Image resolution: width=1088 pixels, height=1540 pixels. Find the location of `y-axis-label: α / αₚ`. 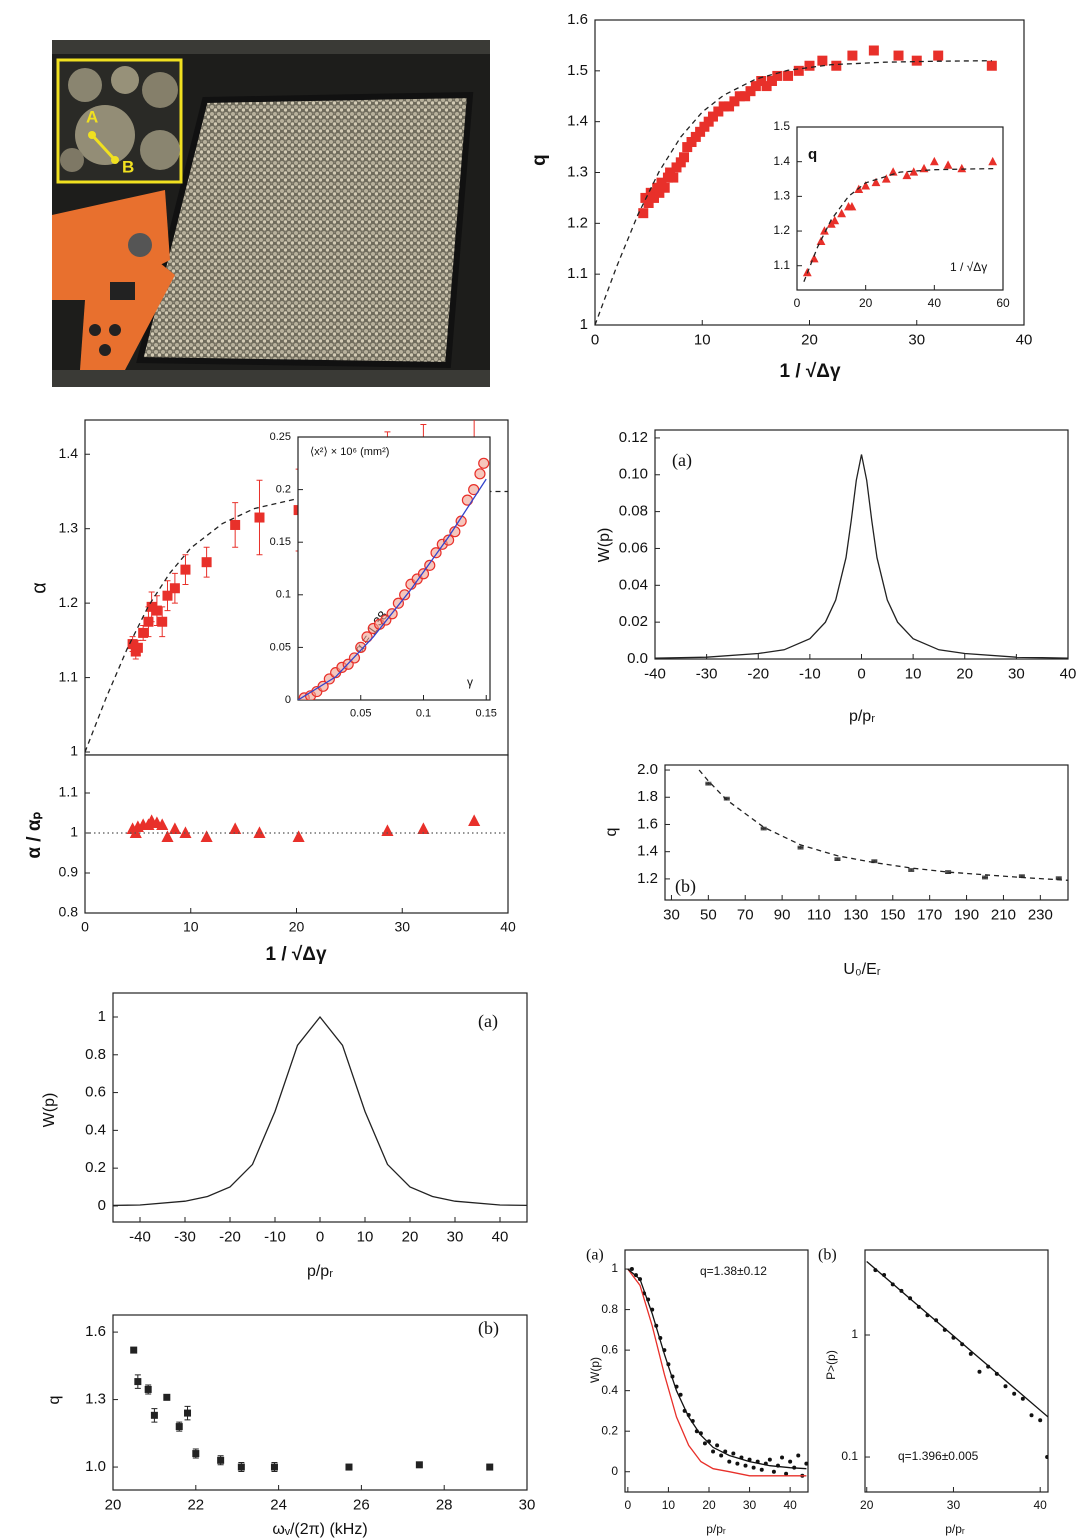

y-axis-label: α / αₚ is located at coordinates (34, 834).